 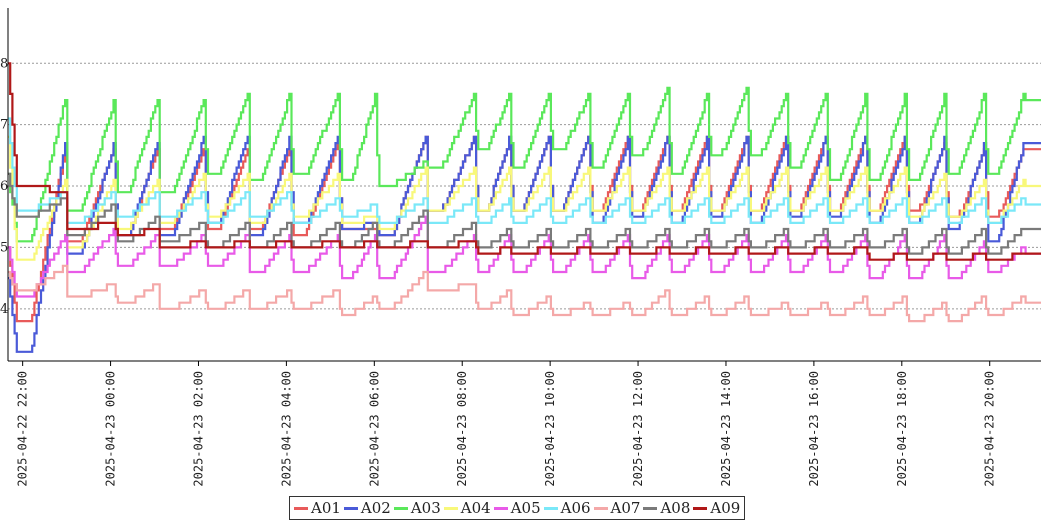 What do you see at coordinates (326, 508) in the screenshot?
I see `legend-label: A01` at bounding box center [326, 508].